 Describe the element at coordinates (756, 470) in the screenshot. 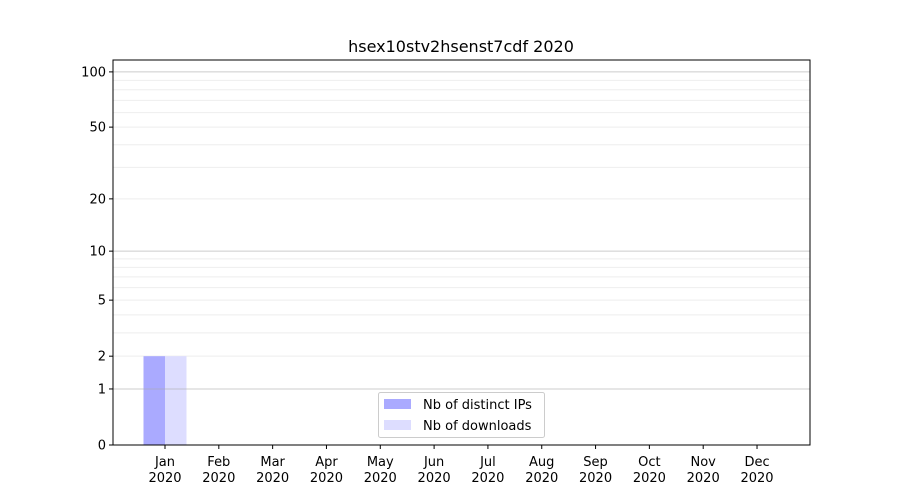

I see `x-tick-label: Dec 2020` at that location.